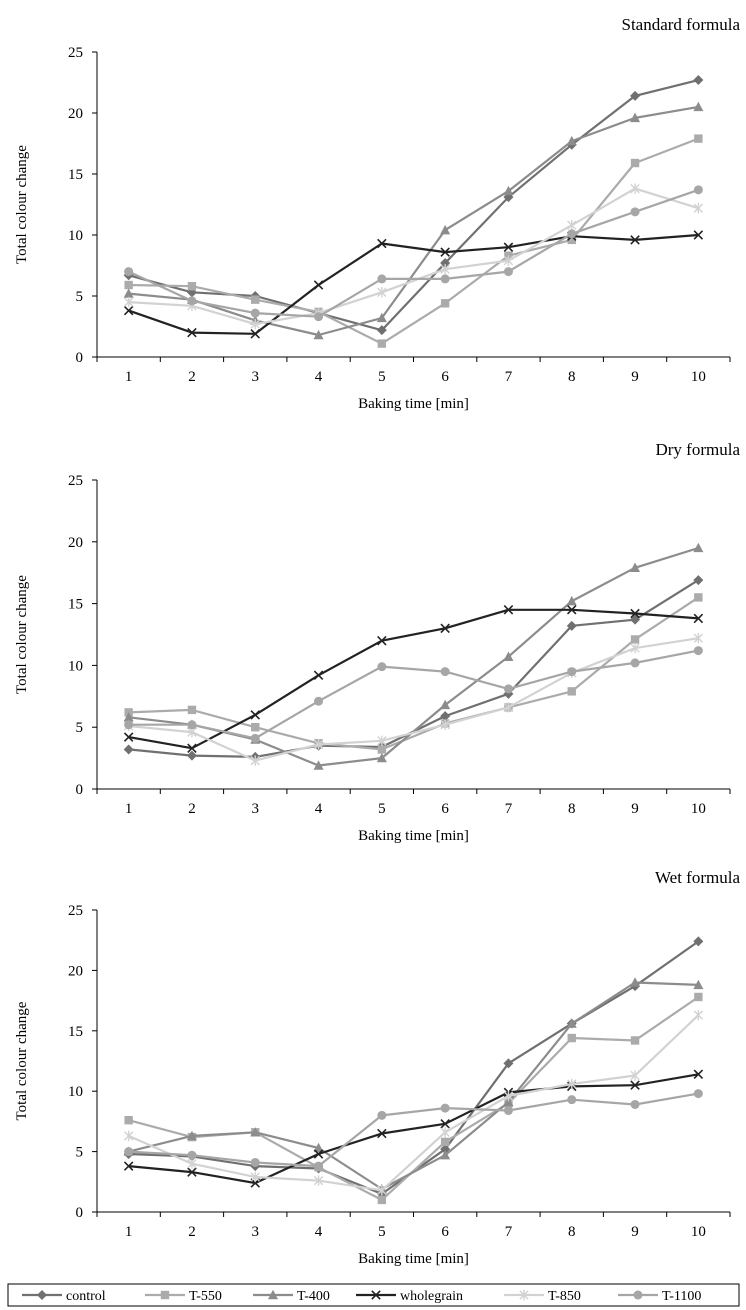 The image size is (746, 1310). I want to click on x-tick-label: 4, so click(319, 809).